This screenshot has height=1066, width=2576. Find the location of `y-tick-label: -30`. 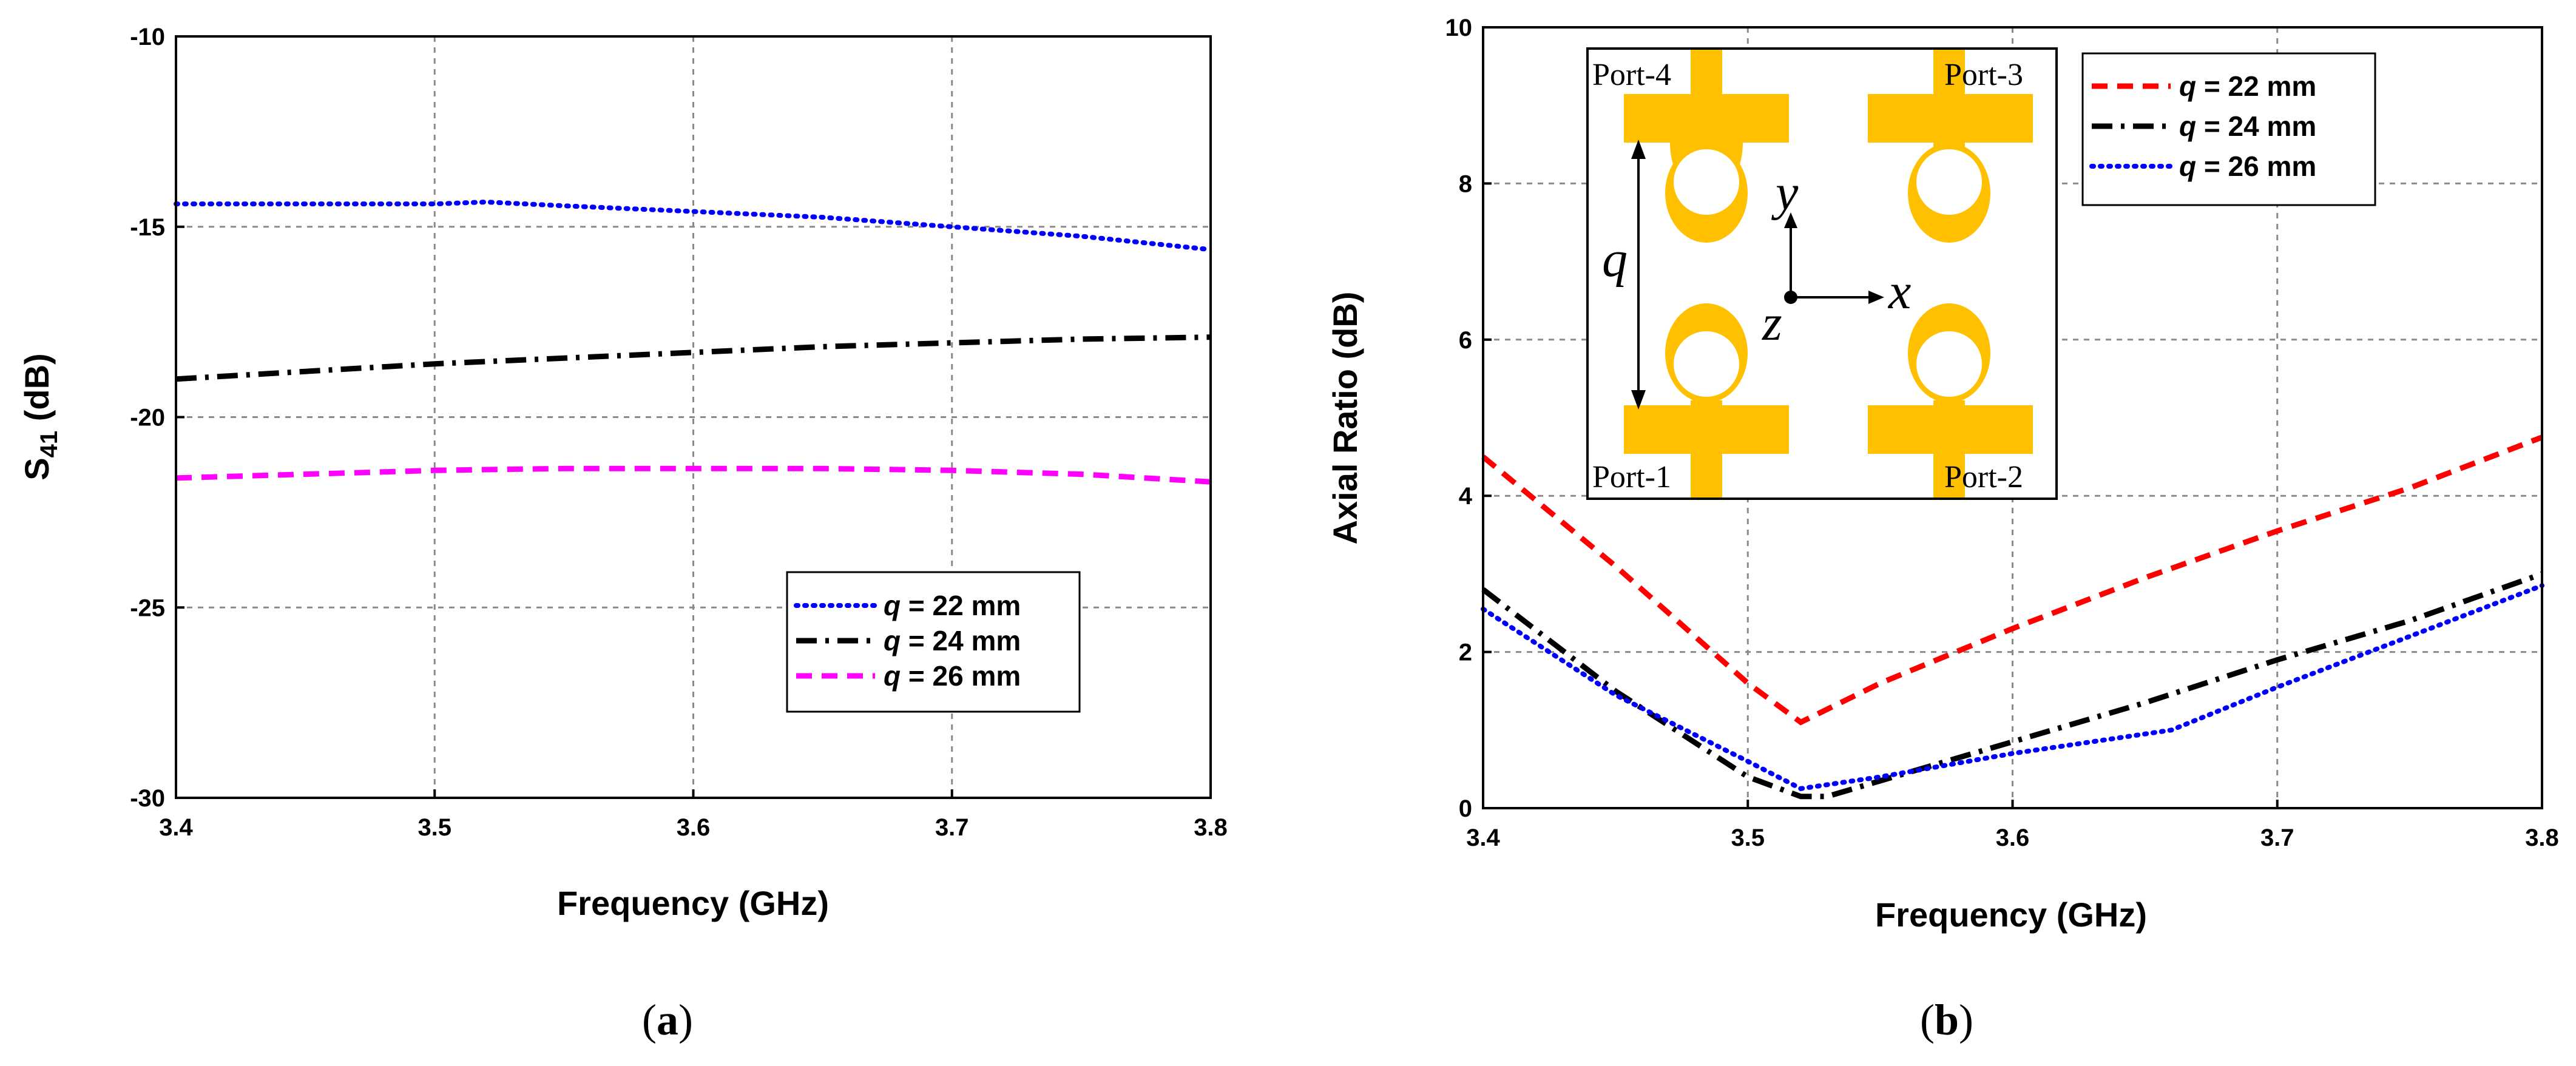

y-tick-label: -30 is located at coordinates (147, 798).